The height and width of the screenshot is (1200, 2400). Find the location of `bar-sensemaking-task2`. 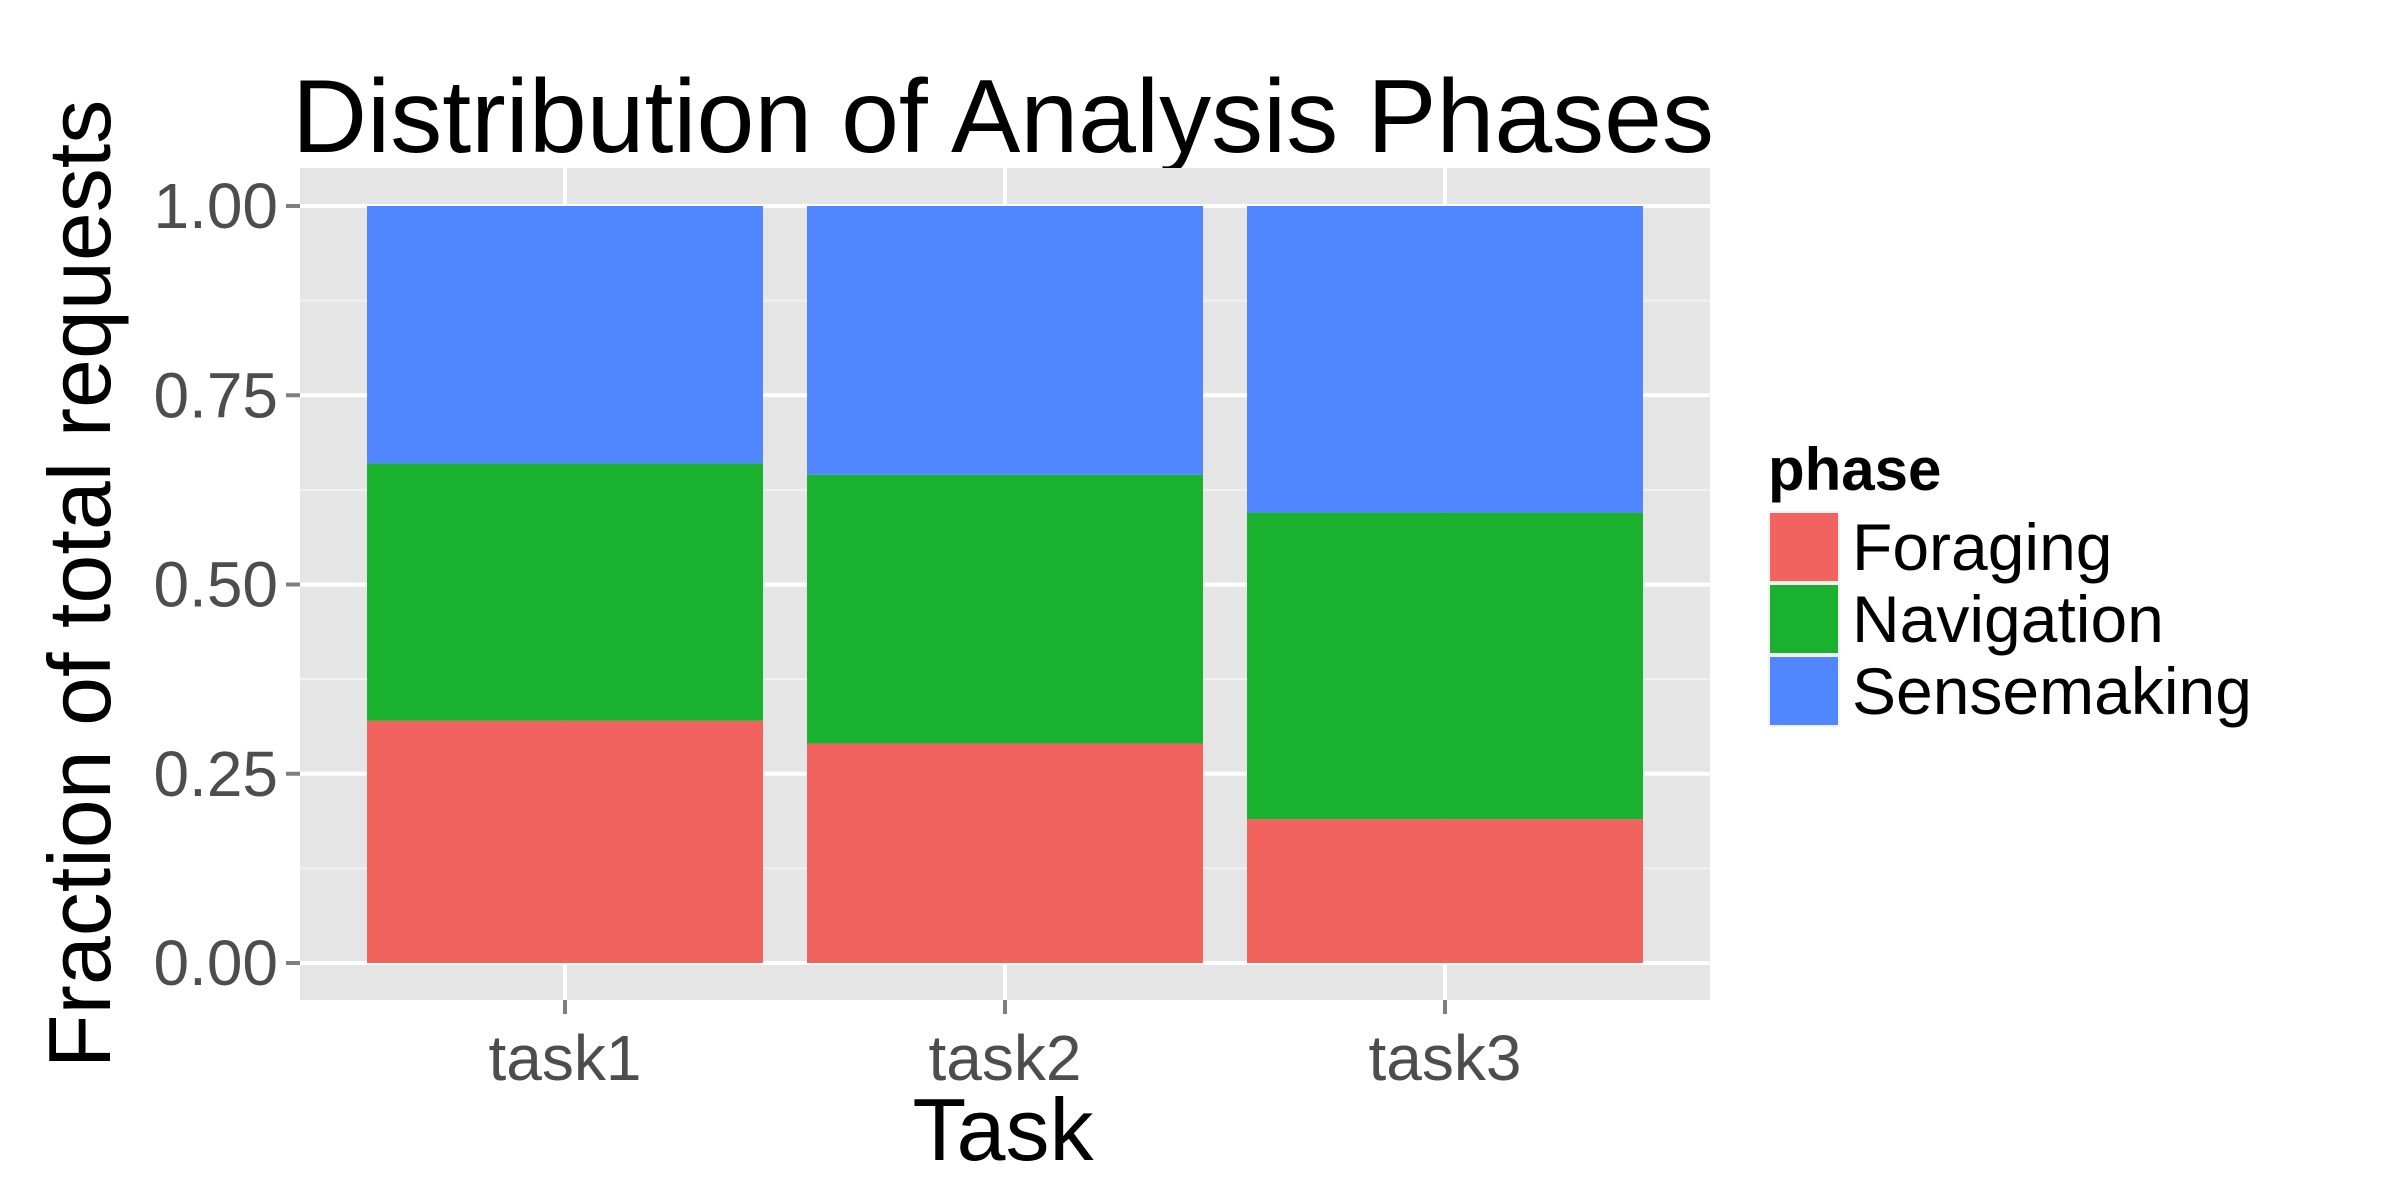

bar-sensemaking-task2 is located at coordinates (1005, 340).